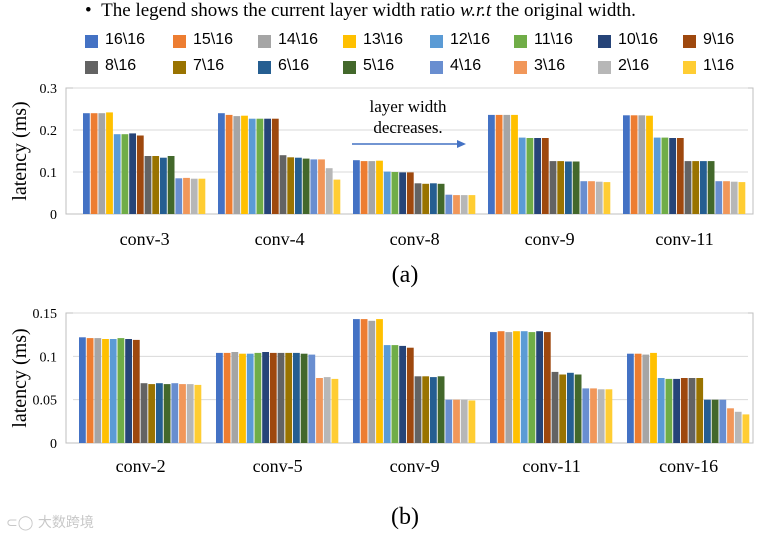 This screenshot has height=538, width=758. I want to click on legend-label: 1\16, so click(719, 65).